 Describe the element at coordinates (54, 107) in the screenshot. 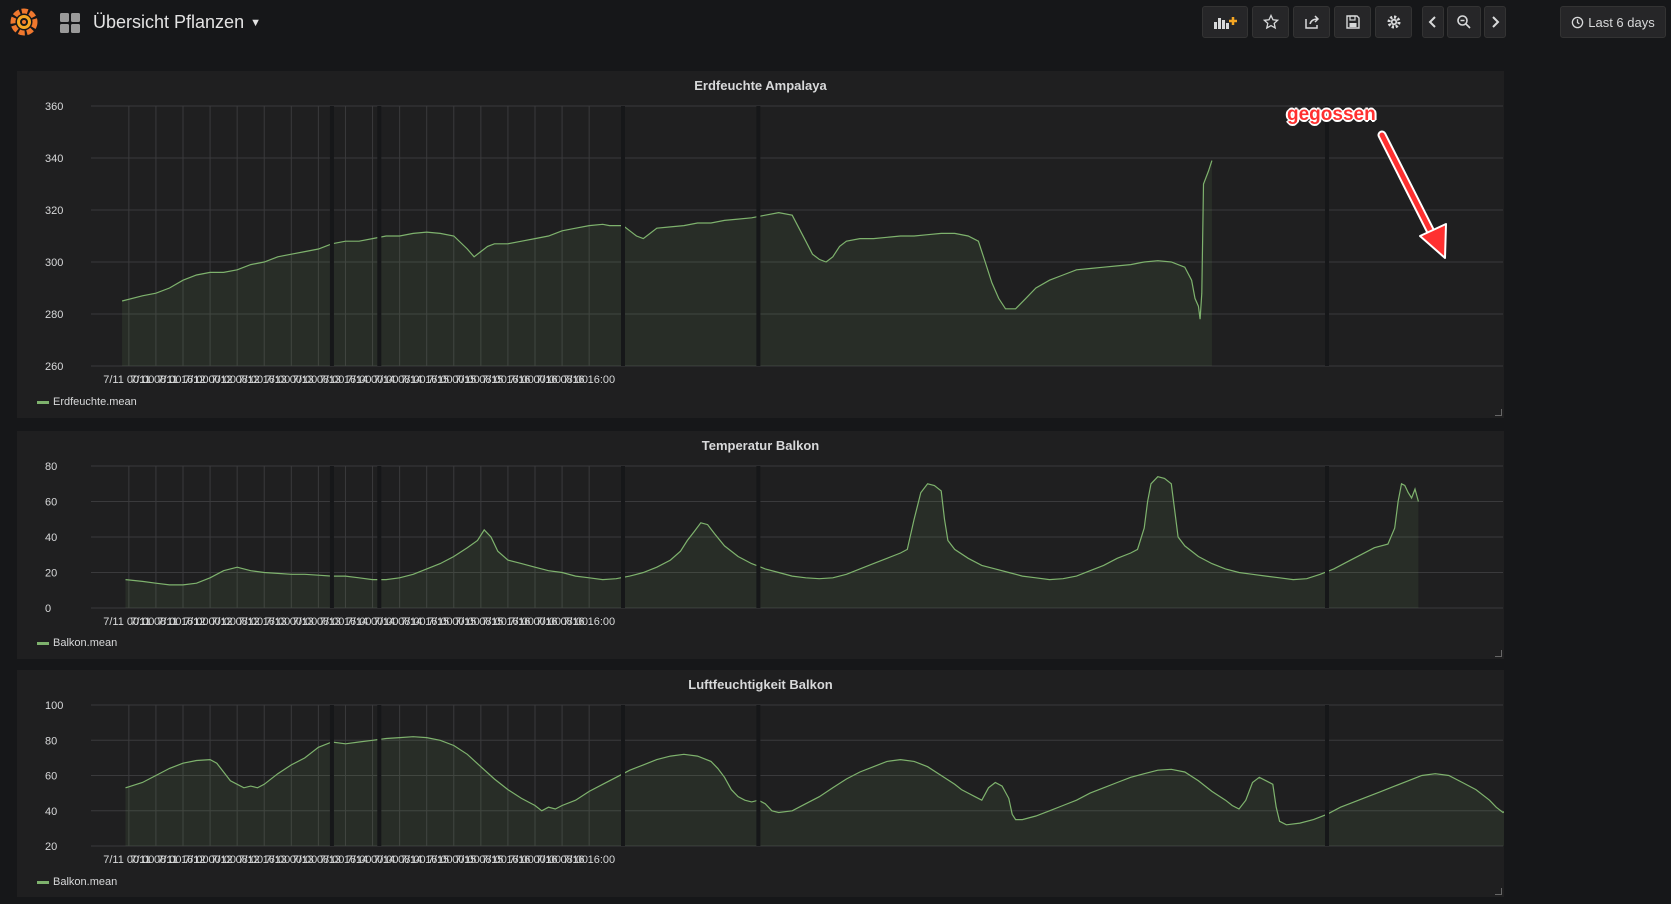

I see `y-tick-label: 360` at that location.